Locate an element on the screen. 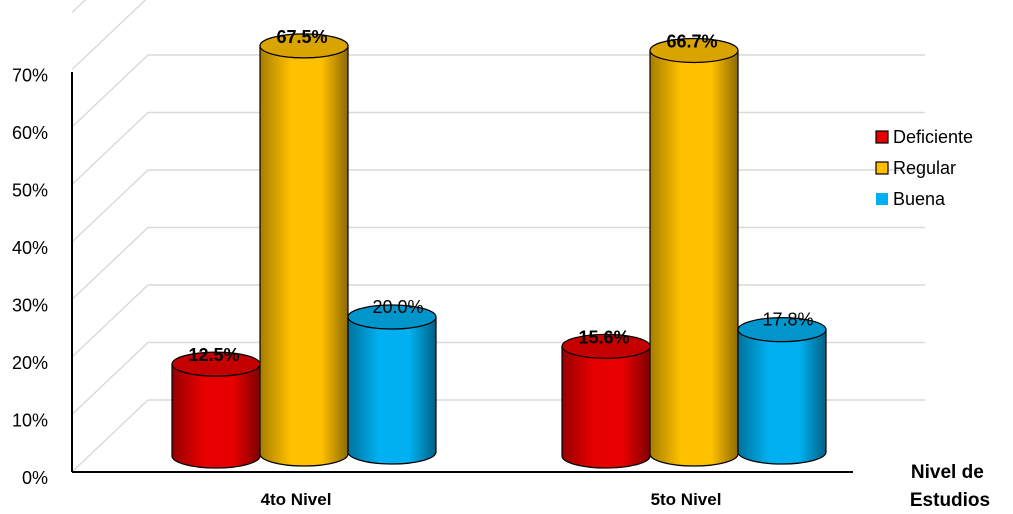  data-label: 66.7% is located at coordinates (691, 41).